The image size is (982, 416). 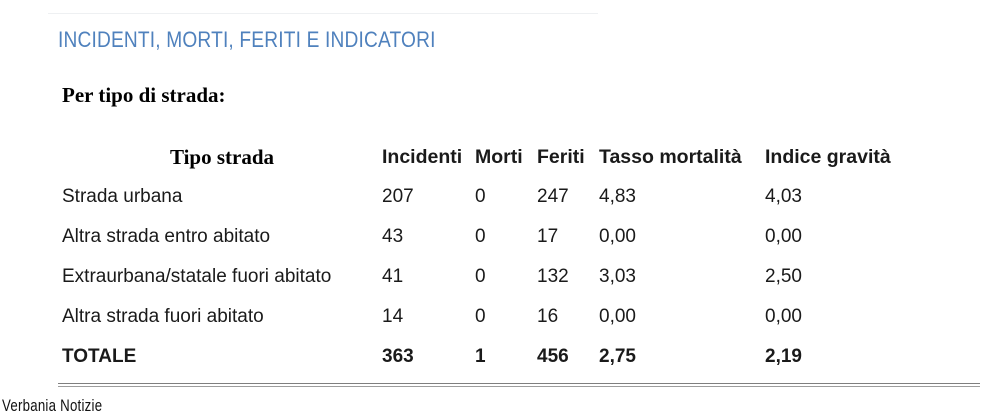 What do you see at coordinates (670, 156) in the screenshot?
I see `column-header-tasso-mortalita: Tasso mortalità` at bounding box center [670, 156].